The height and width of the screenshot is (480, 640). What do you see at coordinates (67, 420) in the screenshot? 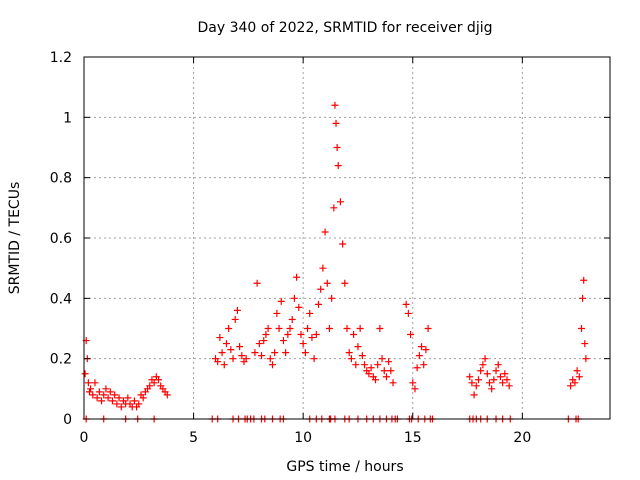
I see `y-tick-label: 0` at bounding box center [67, 420].